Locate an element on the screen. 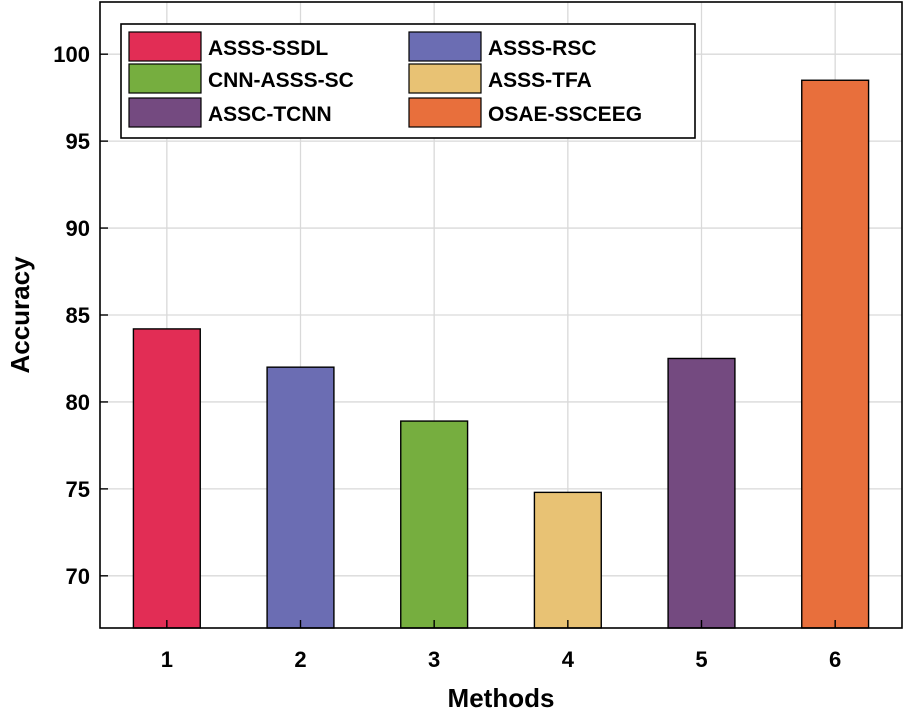  legend-box is located at coordinates (408, 81).